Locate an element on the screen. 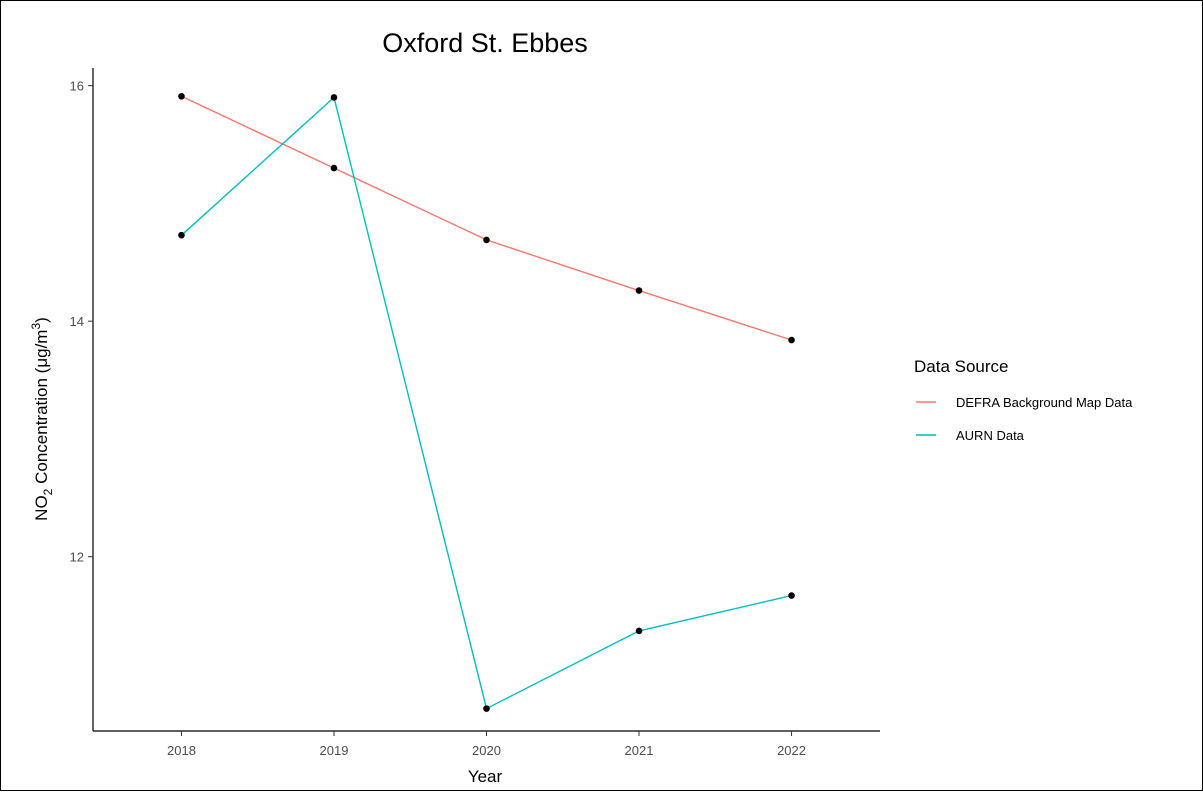 Image resolution: width=1203 pixels, height=792 pixels. y-axis-label-main: NO is located at coordinates (41, 508).